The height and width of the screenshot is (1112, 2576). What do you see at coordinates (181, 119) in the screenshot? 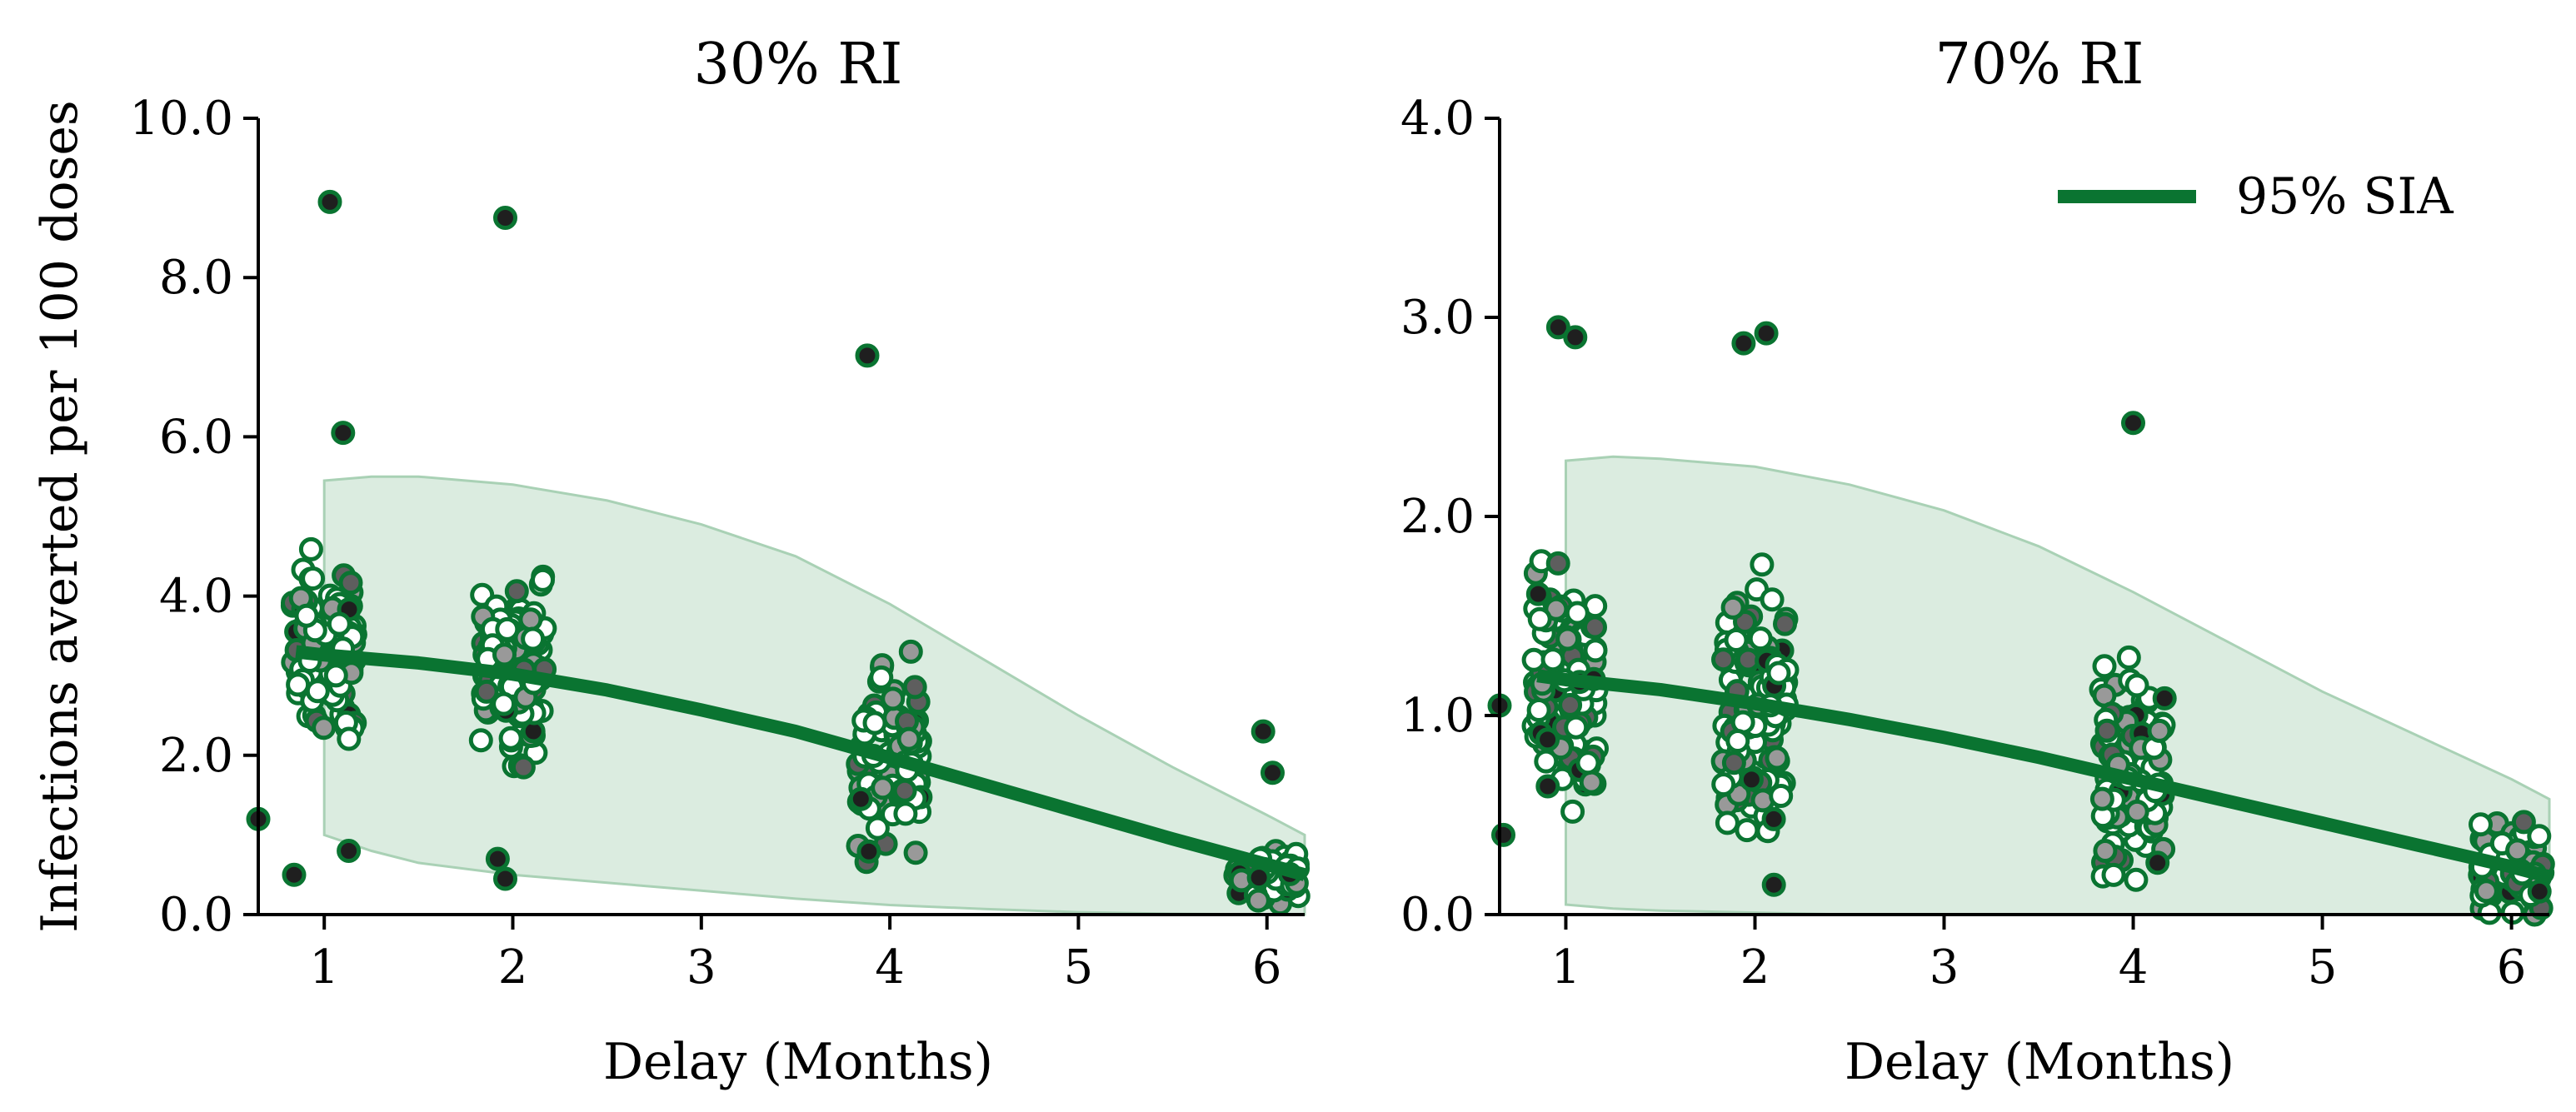
I see `y-tick-label: 10.0` at bounding box center [181, 119].